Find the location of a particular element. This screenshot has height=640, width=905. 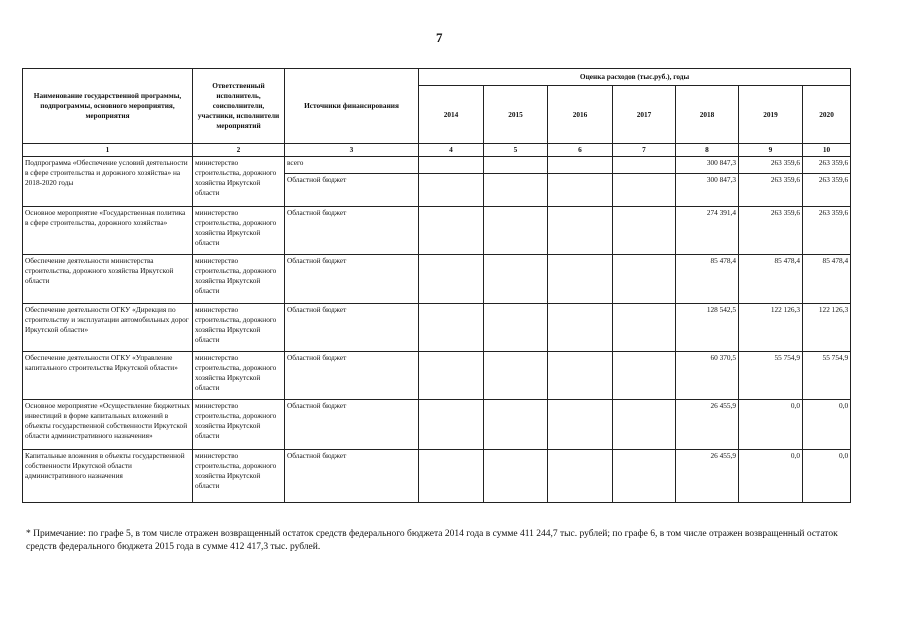

column-number: 4 is located at coordinates (451, 150).